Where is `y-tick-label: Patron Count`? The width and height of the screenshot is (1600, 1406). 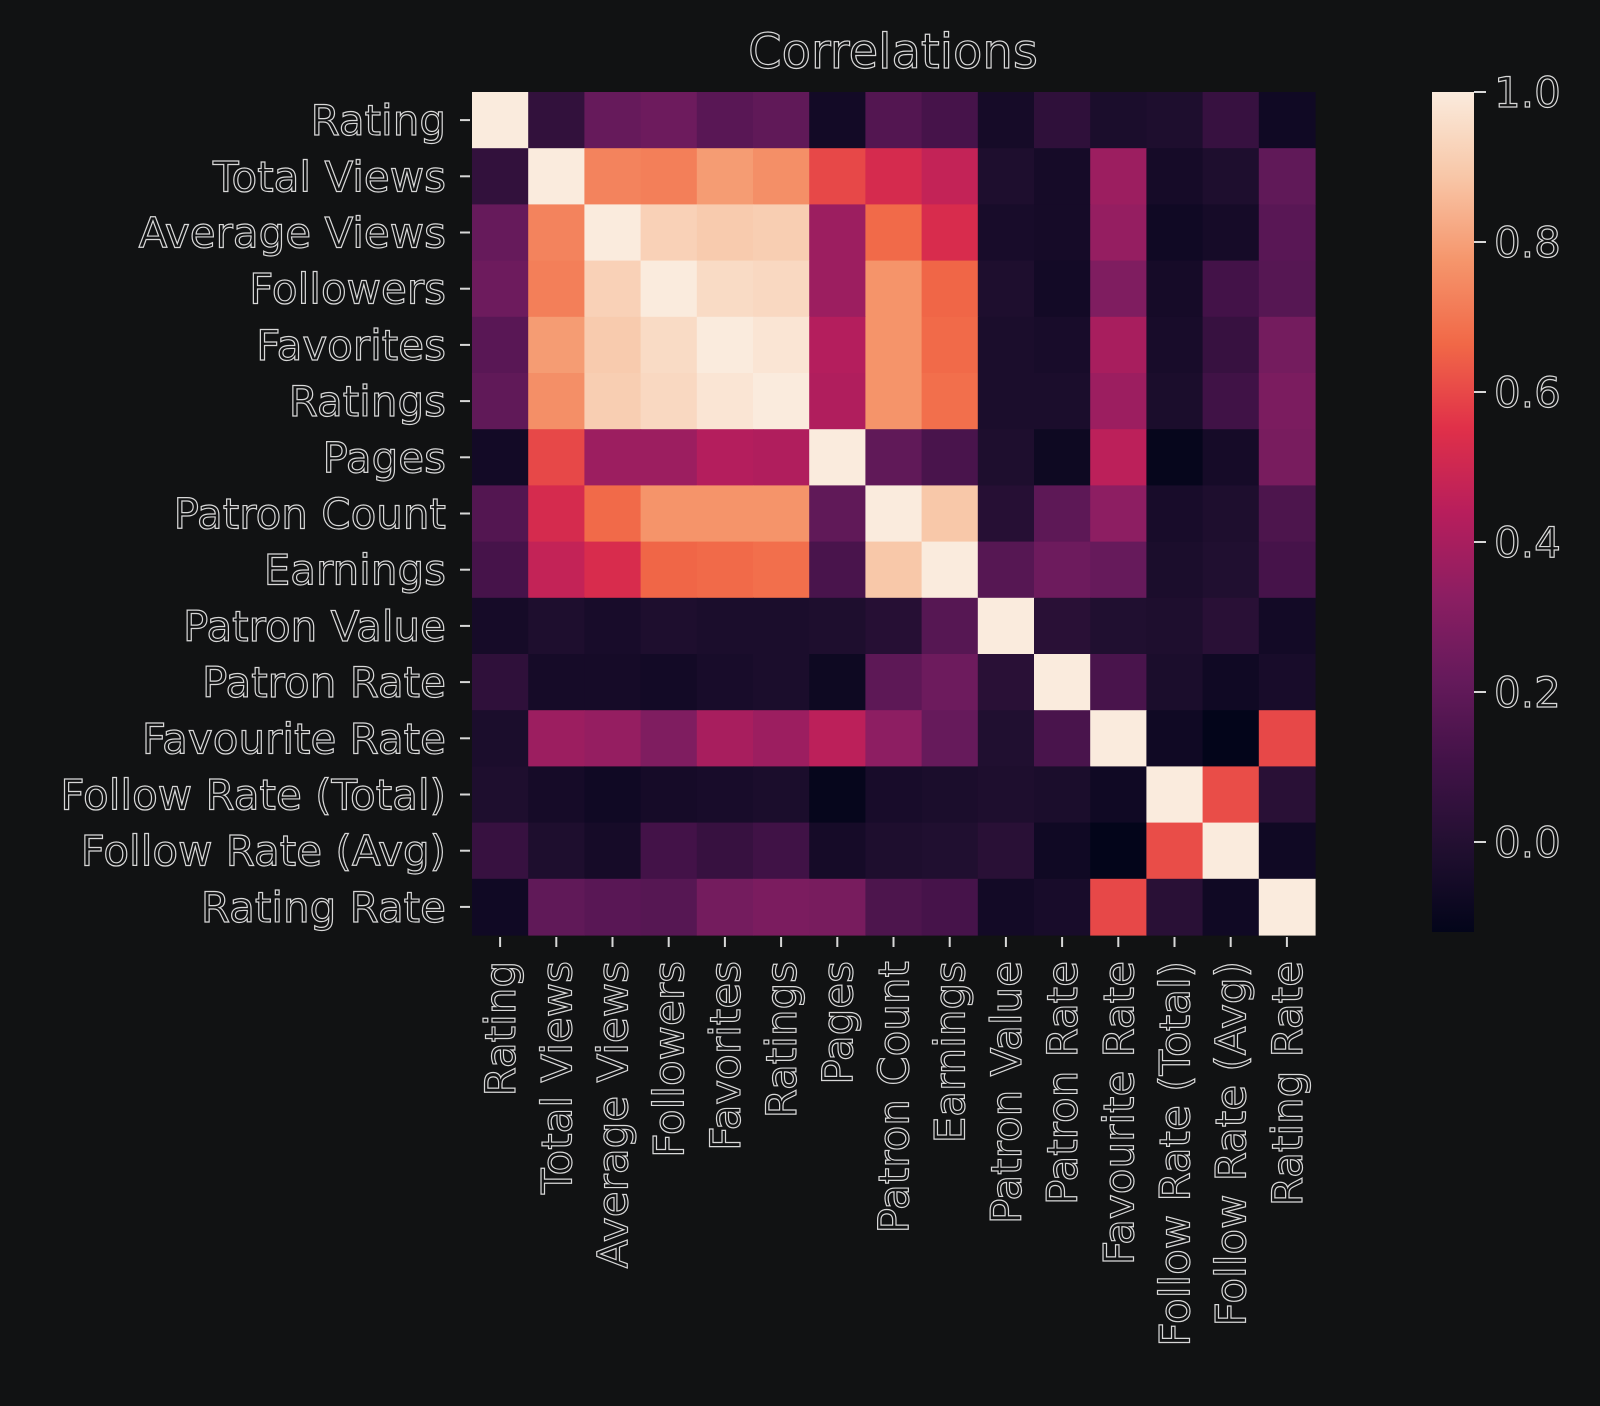
y-tick-label: Patron Count is located at coordinates (310, 514).